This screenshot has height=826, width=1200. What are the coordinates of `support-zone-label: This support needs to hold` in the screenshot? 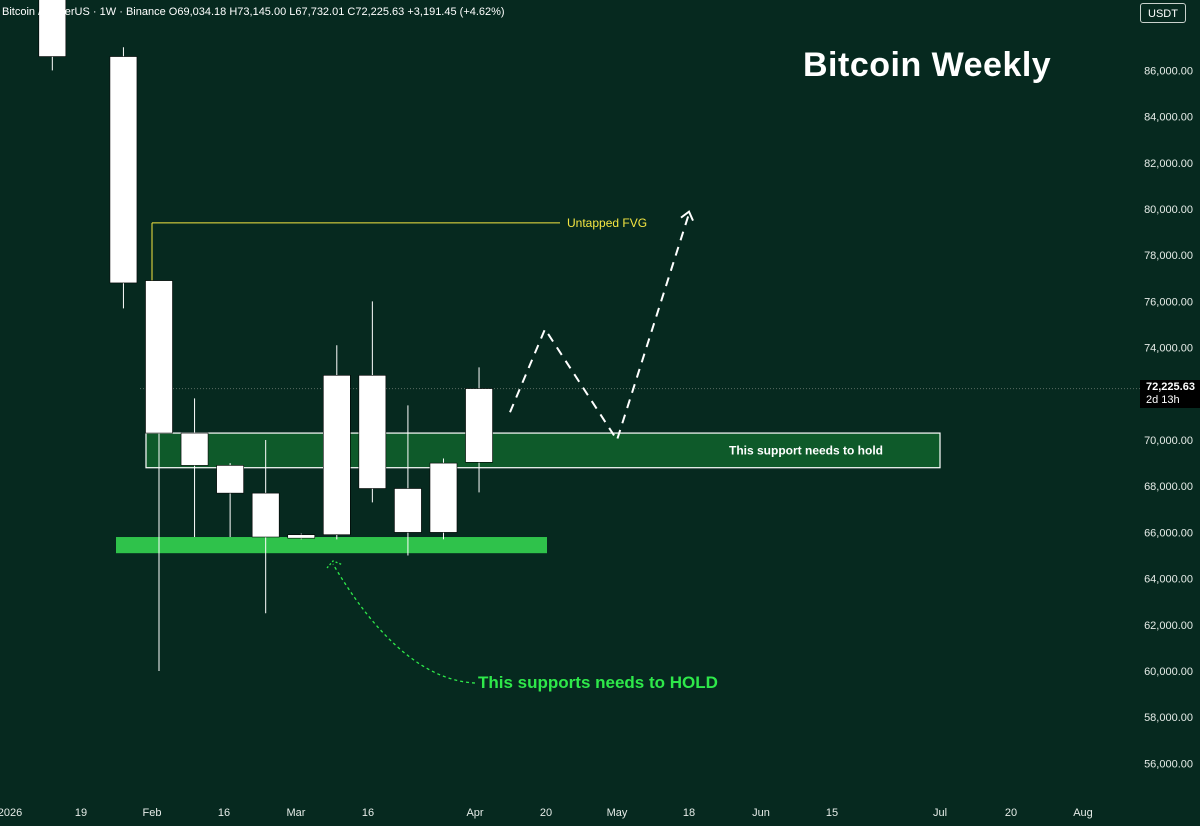 It's located at (806, 450).